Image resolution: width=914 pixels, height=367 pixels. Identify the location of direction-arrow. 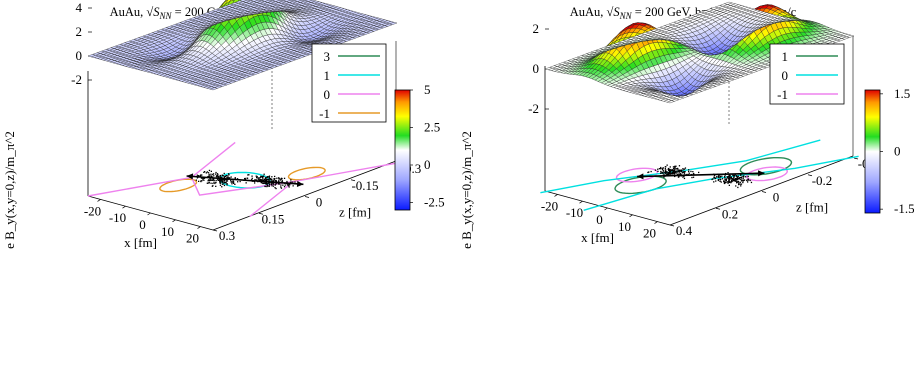
(245, 180).